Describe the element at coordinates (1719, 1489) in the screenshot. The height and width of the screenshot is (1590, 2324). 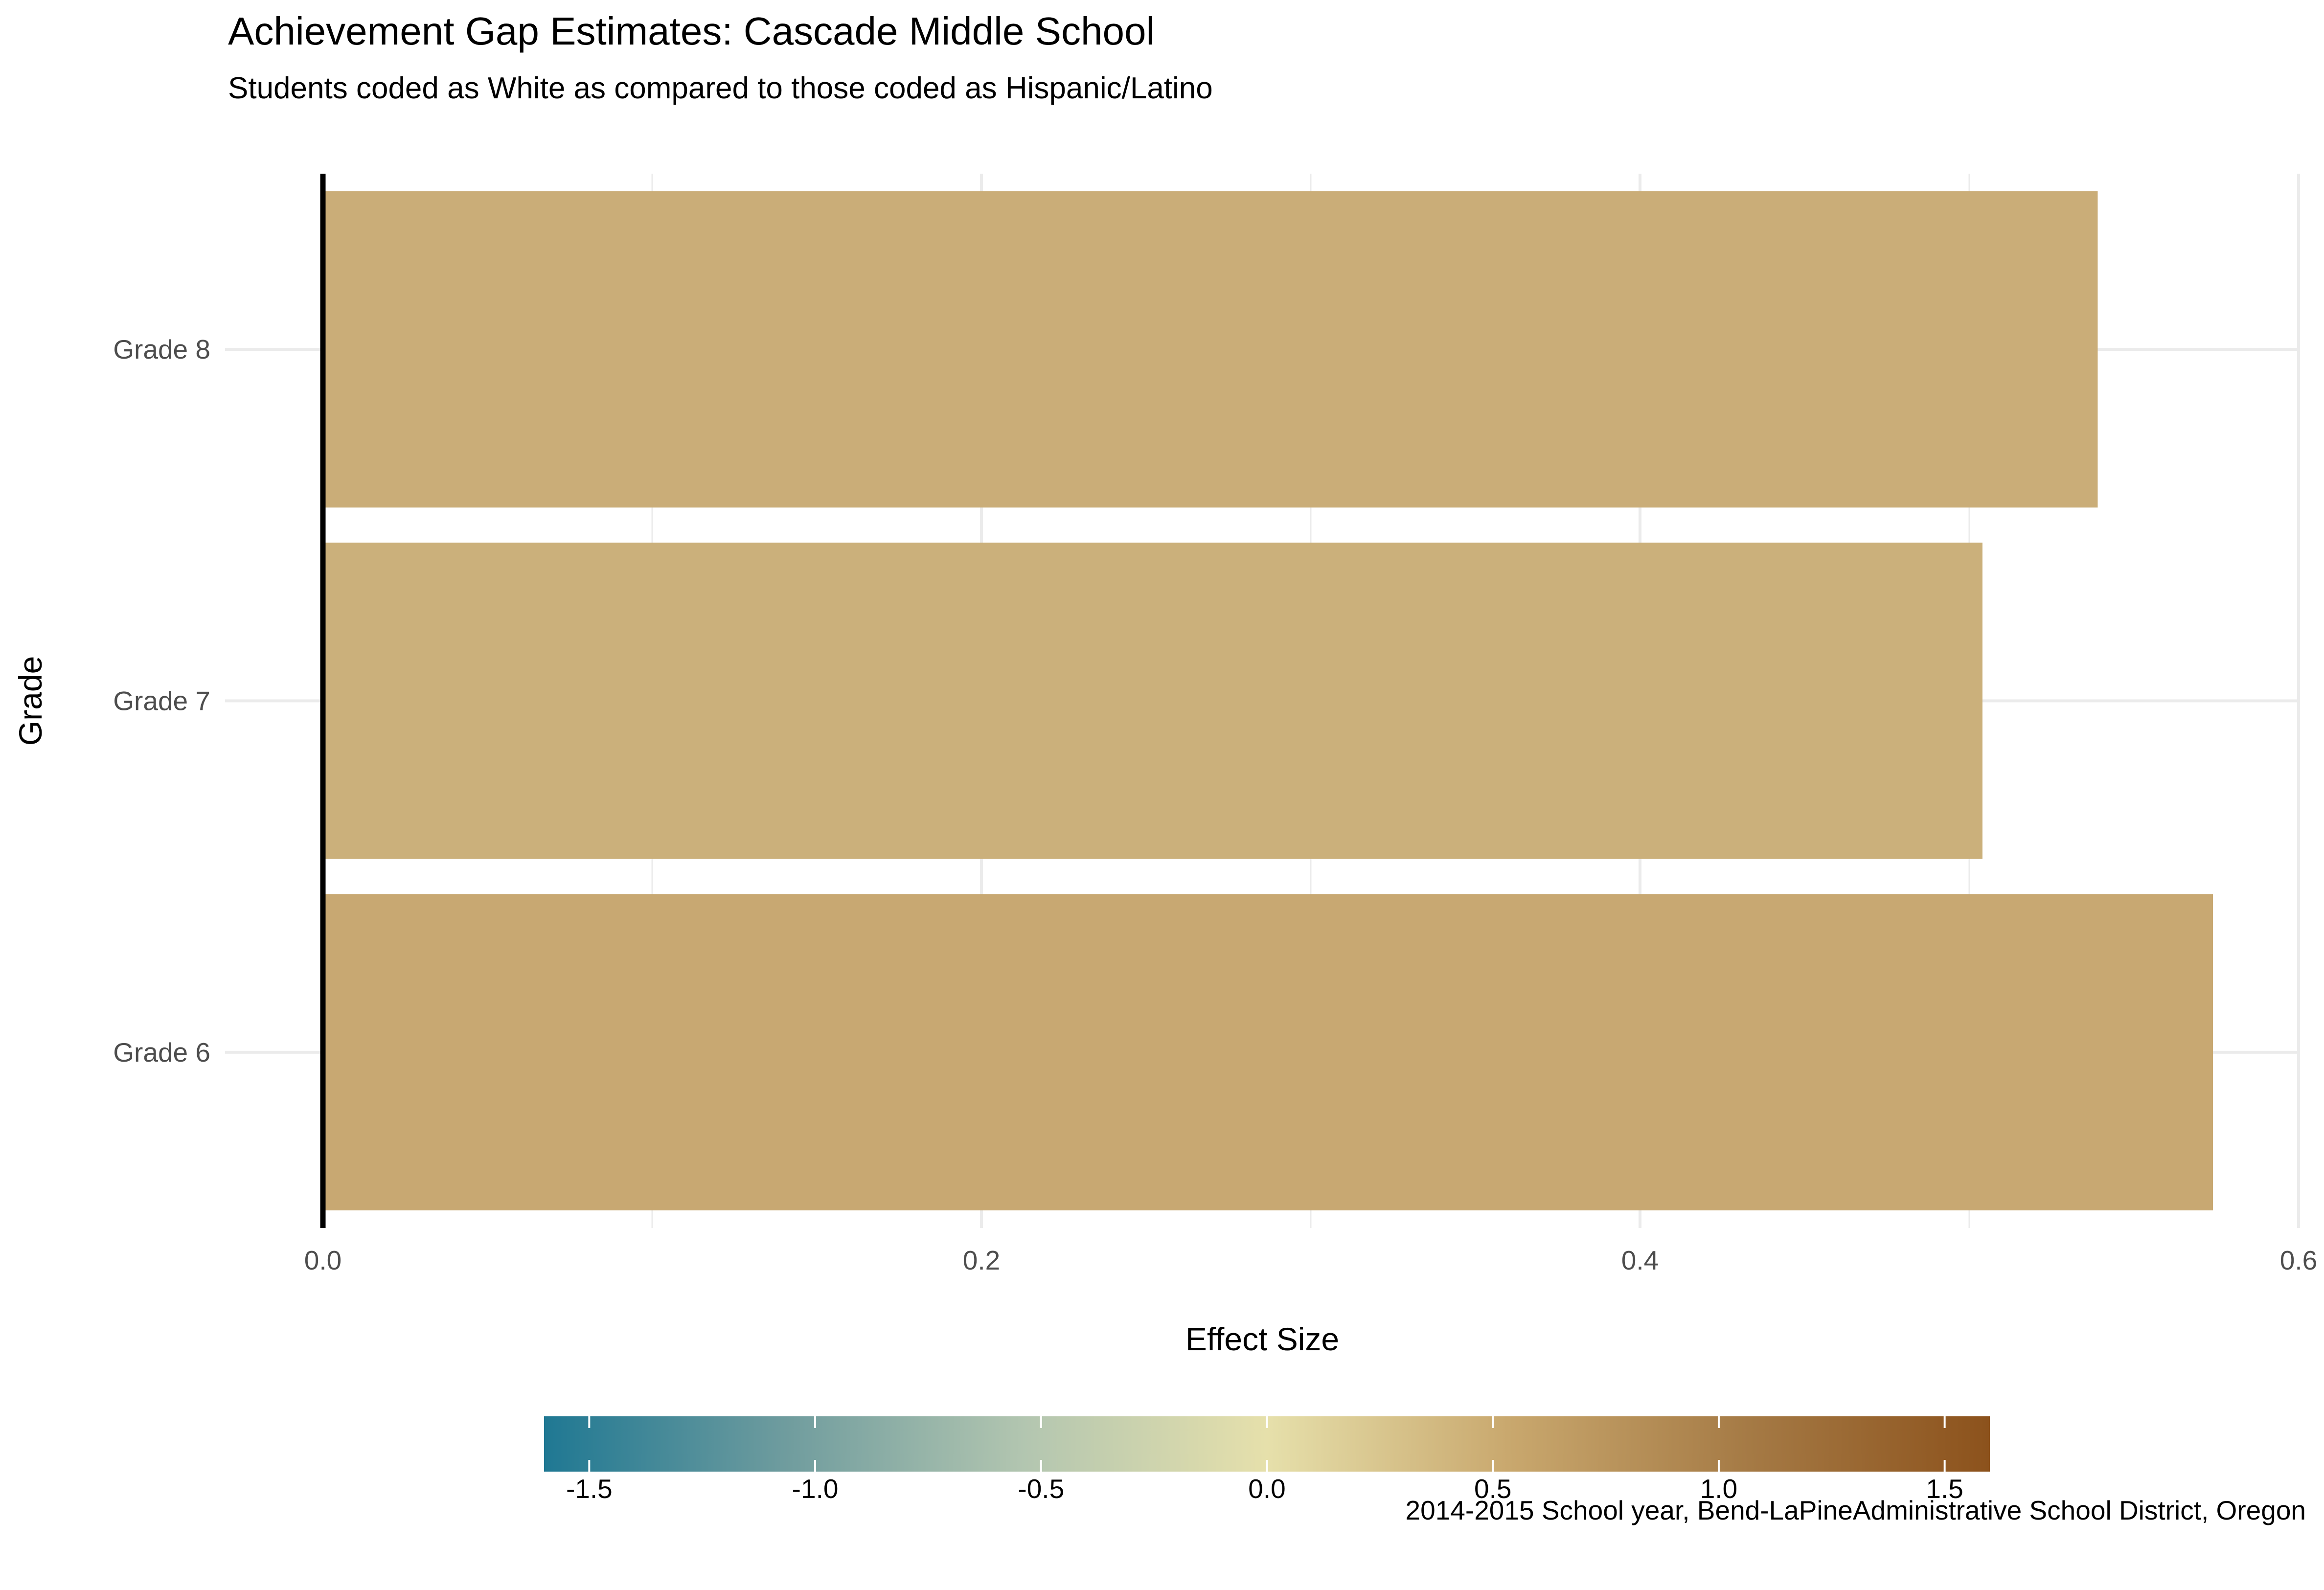
I see `legend-tick-label: 1.0` at that location.